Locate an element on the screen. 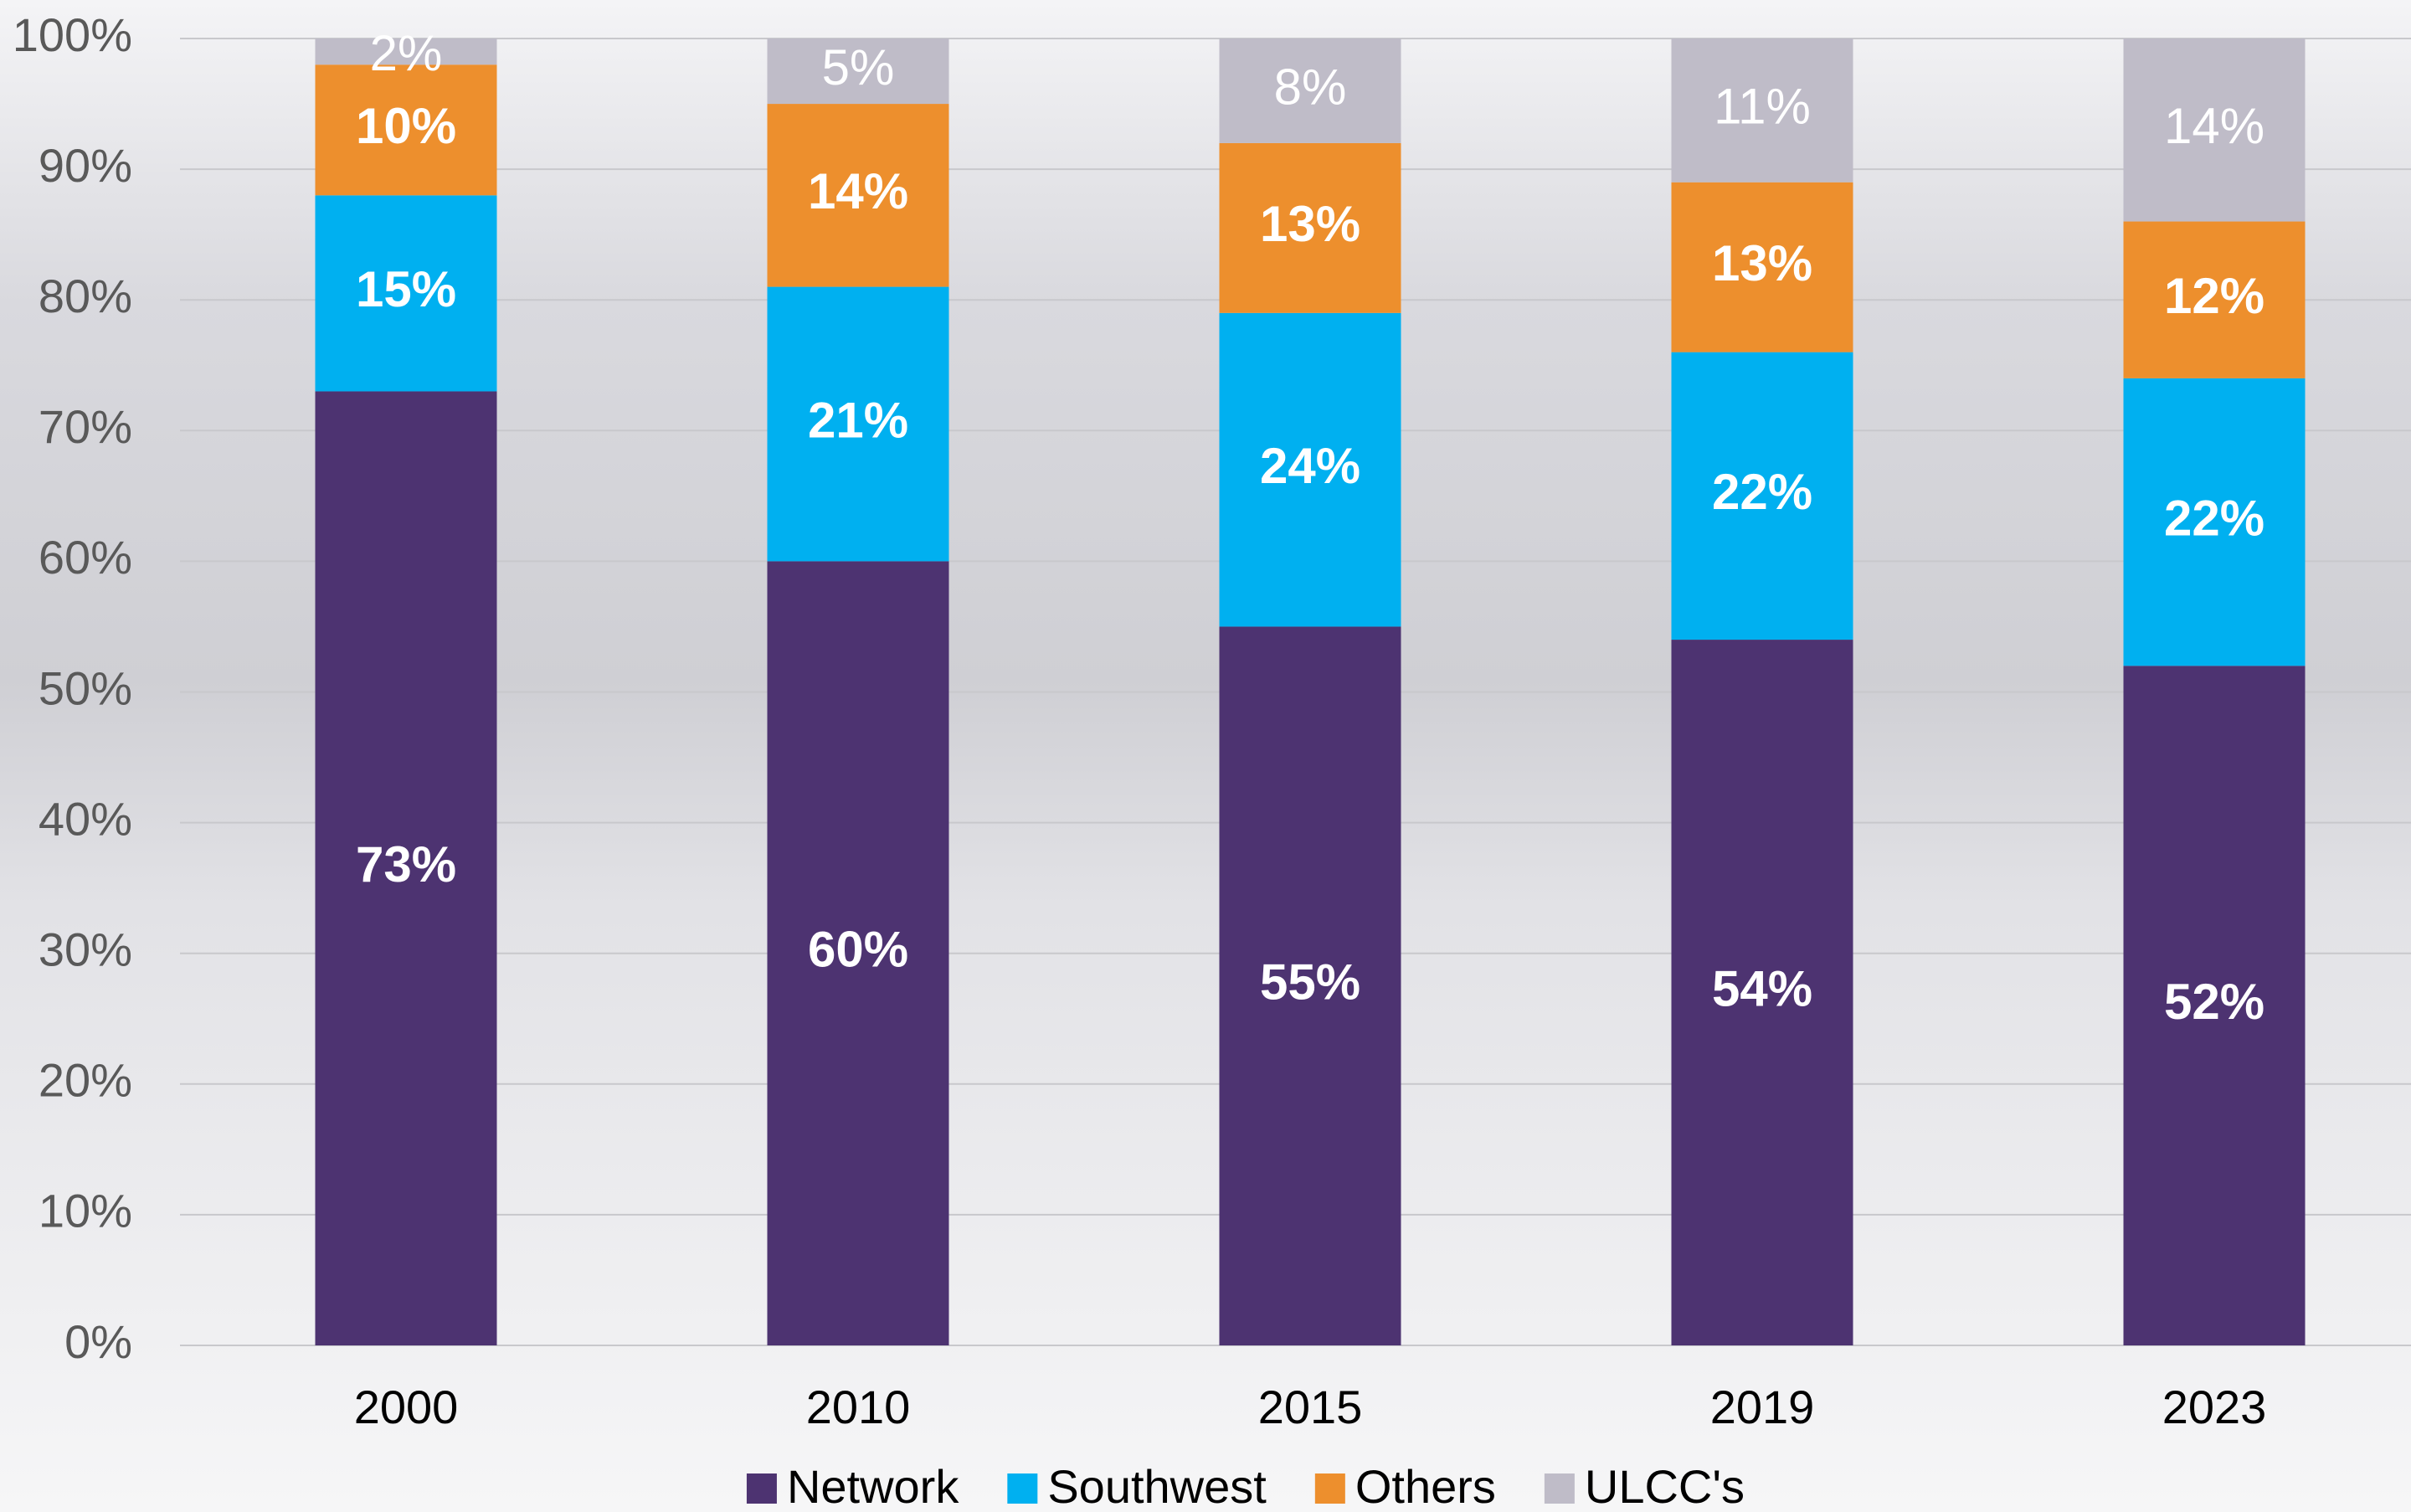 The width and height of the screenshot is (2411, 1512). y-tick-label: 90% is located at coordinates (85, 165).